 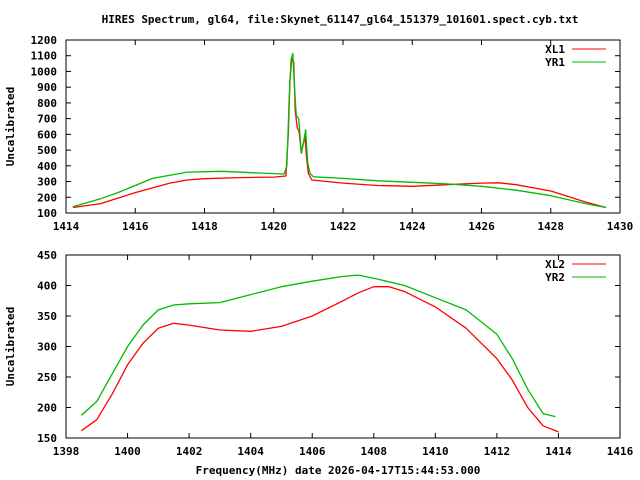 What do you see at coordinates (374, 451) in the screenshot?
I see `x-tick-label: 1408` at bounding box center [374, 451].